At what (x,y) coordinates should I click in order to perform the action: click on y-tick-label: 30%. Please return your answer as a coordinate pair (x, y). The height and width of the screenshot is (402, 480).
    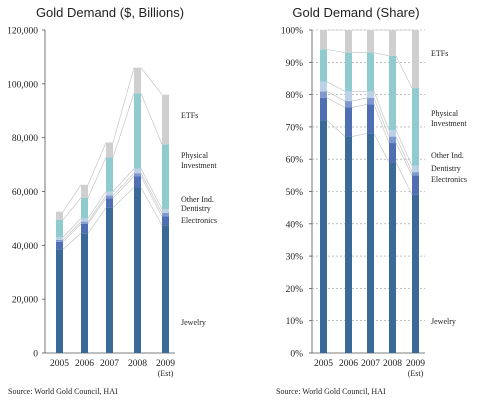
    Looking at the image, I should click on (295, 258).